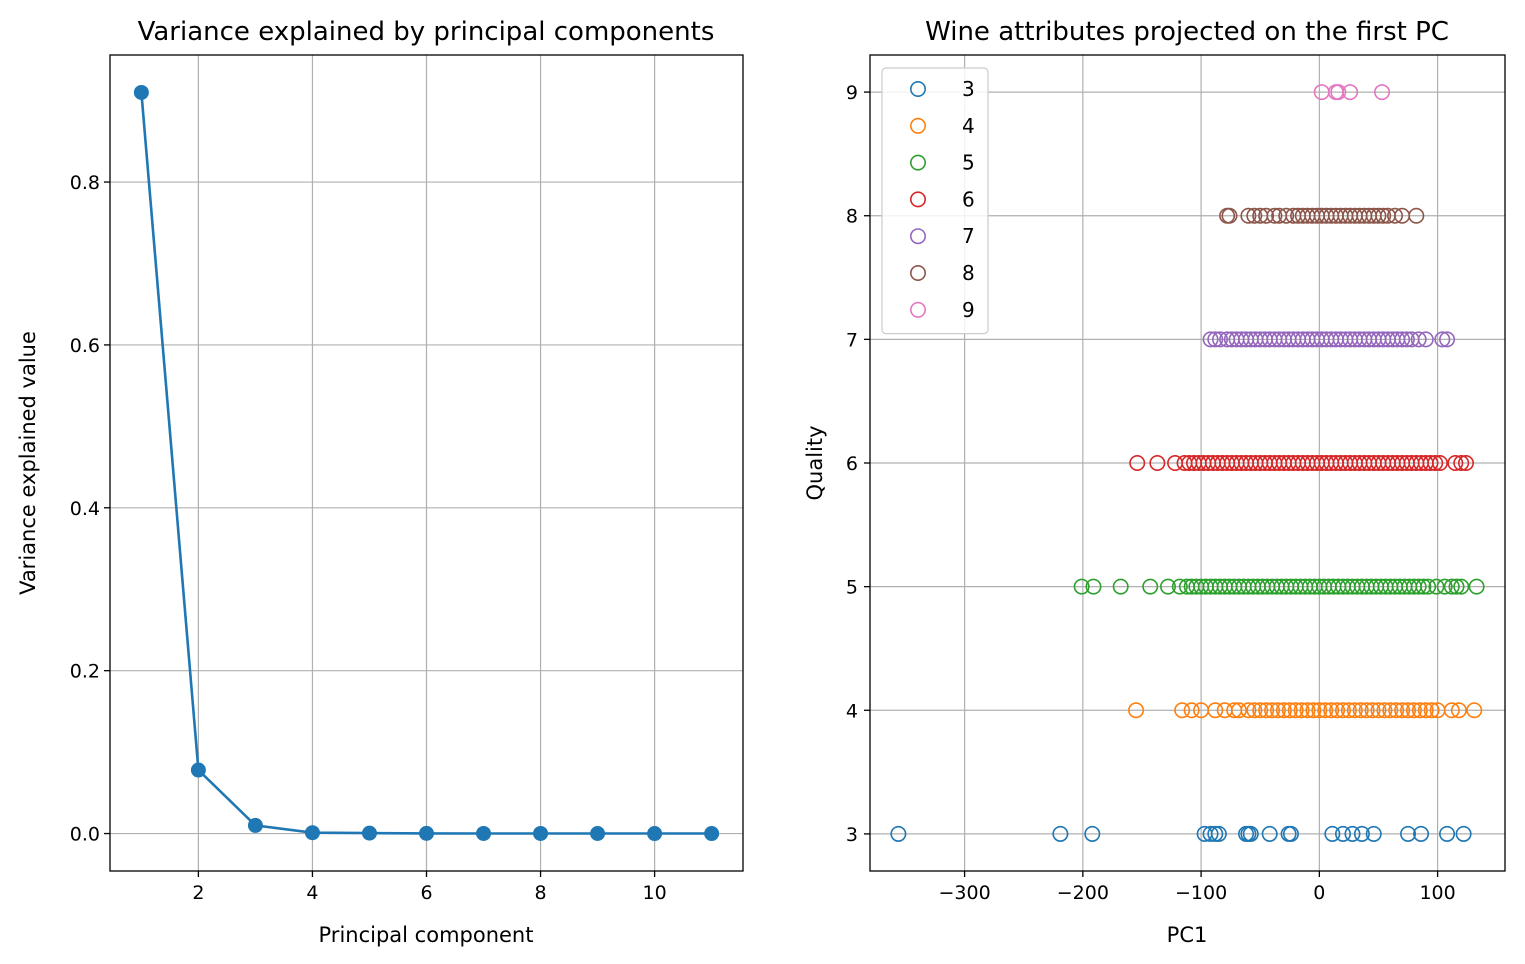  I want to click on legend: 3 4 5 6 7 8 9, so click(935, 201).